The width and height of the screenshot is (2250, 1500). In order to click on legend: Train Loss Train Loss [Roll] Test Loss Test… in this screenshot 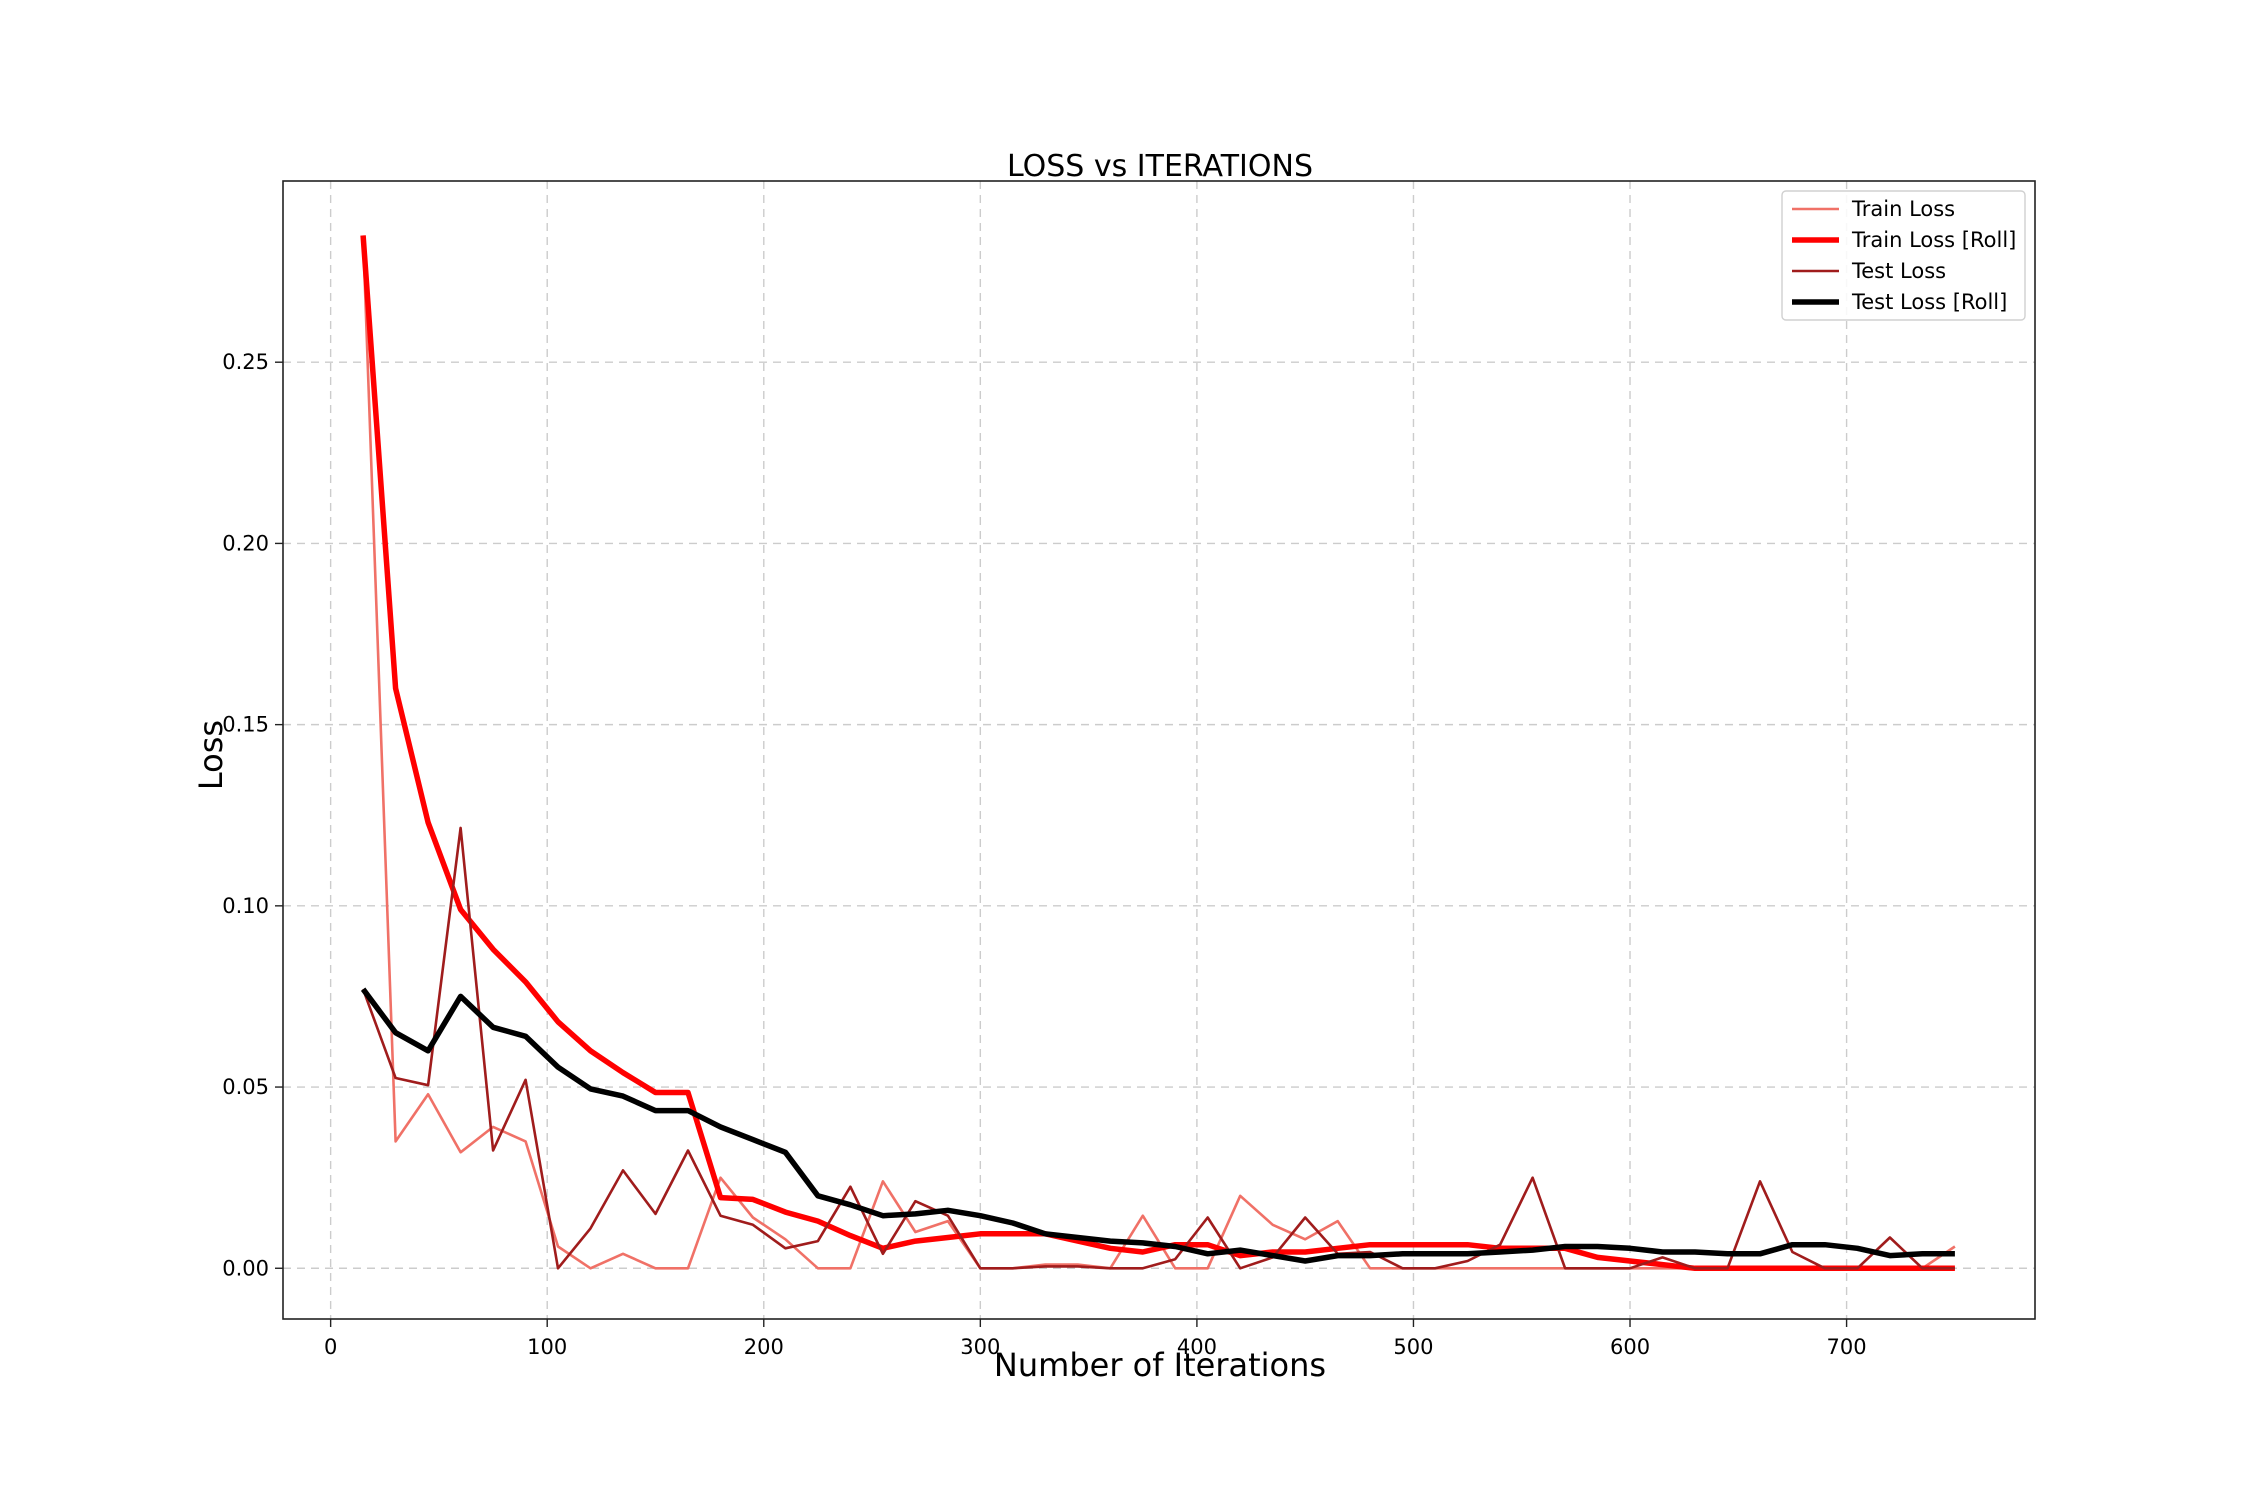, I will do `click(1903, 255)`.